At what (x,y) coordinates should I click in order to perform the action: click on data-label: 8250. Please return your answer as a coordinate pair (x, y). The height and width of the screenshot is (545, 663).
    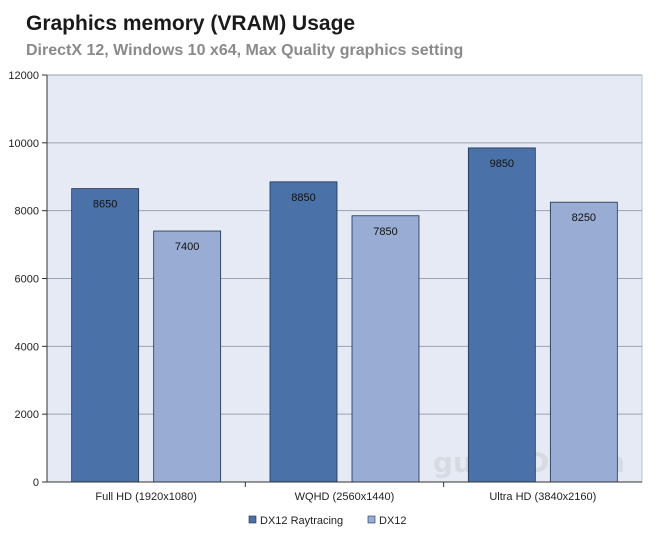
    Looking at the image, I should click on (584, 218).